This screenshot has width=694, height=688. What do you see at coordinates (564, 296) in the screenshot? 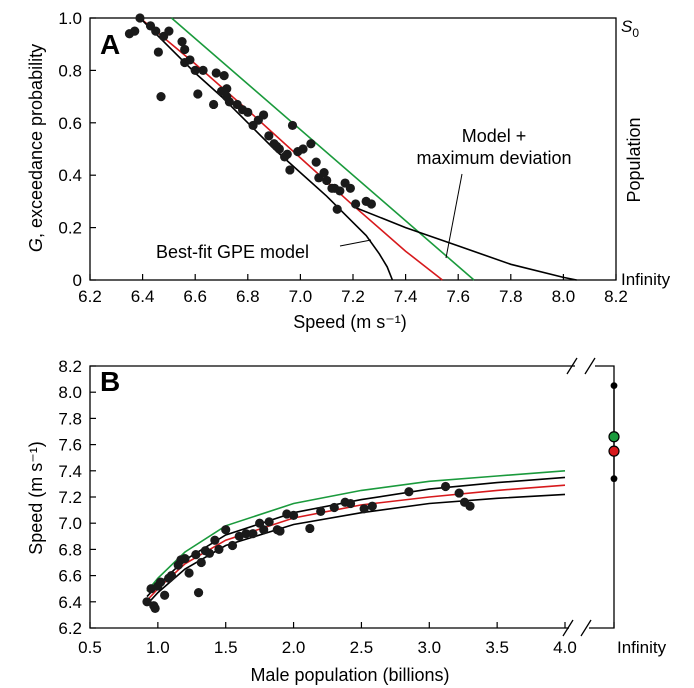
I see `x-tick-label-a: 8.0` at bounding box center [564, 296].